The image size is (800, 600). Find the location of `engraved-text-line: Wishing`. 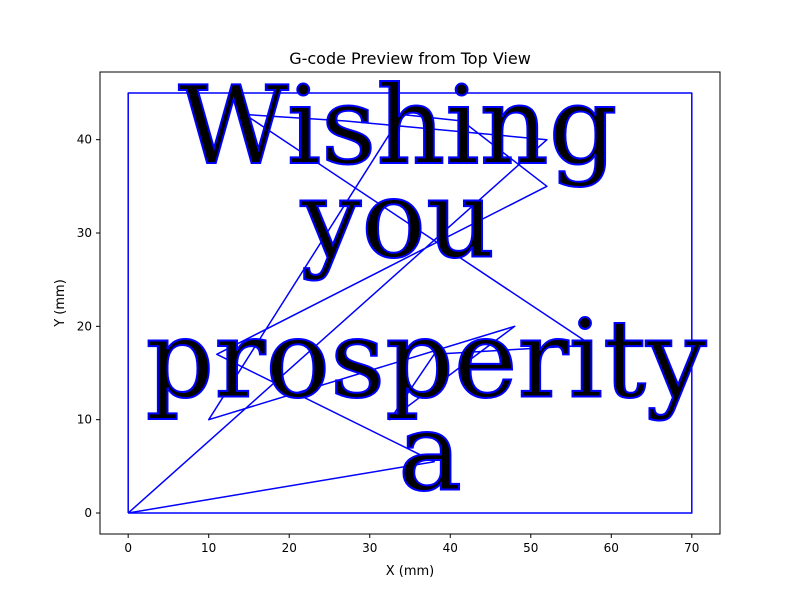

engraved-text-line: Wishing is located at coordinates (397, 126).